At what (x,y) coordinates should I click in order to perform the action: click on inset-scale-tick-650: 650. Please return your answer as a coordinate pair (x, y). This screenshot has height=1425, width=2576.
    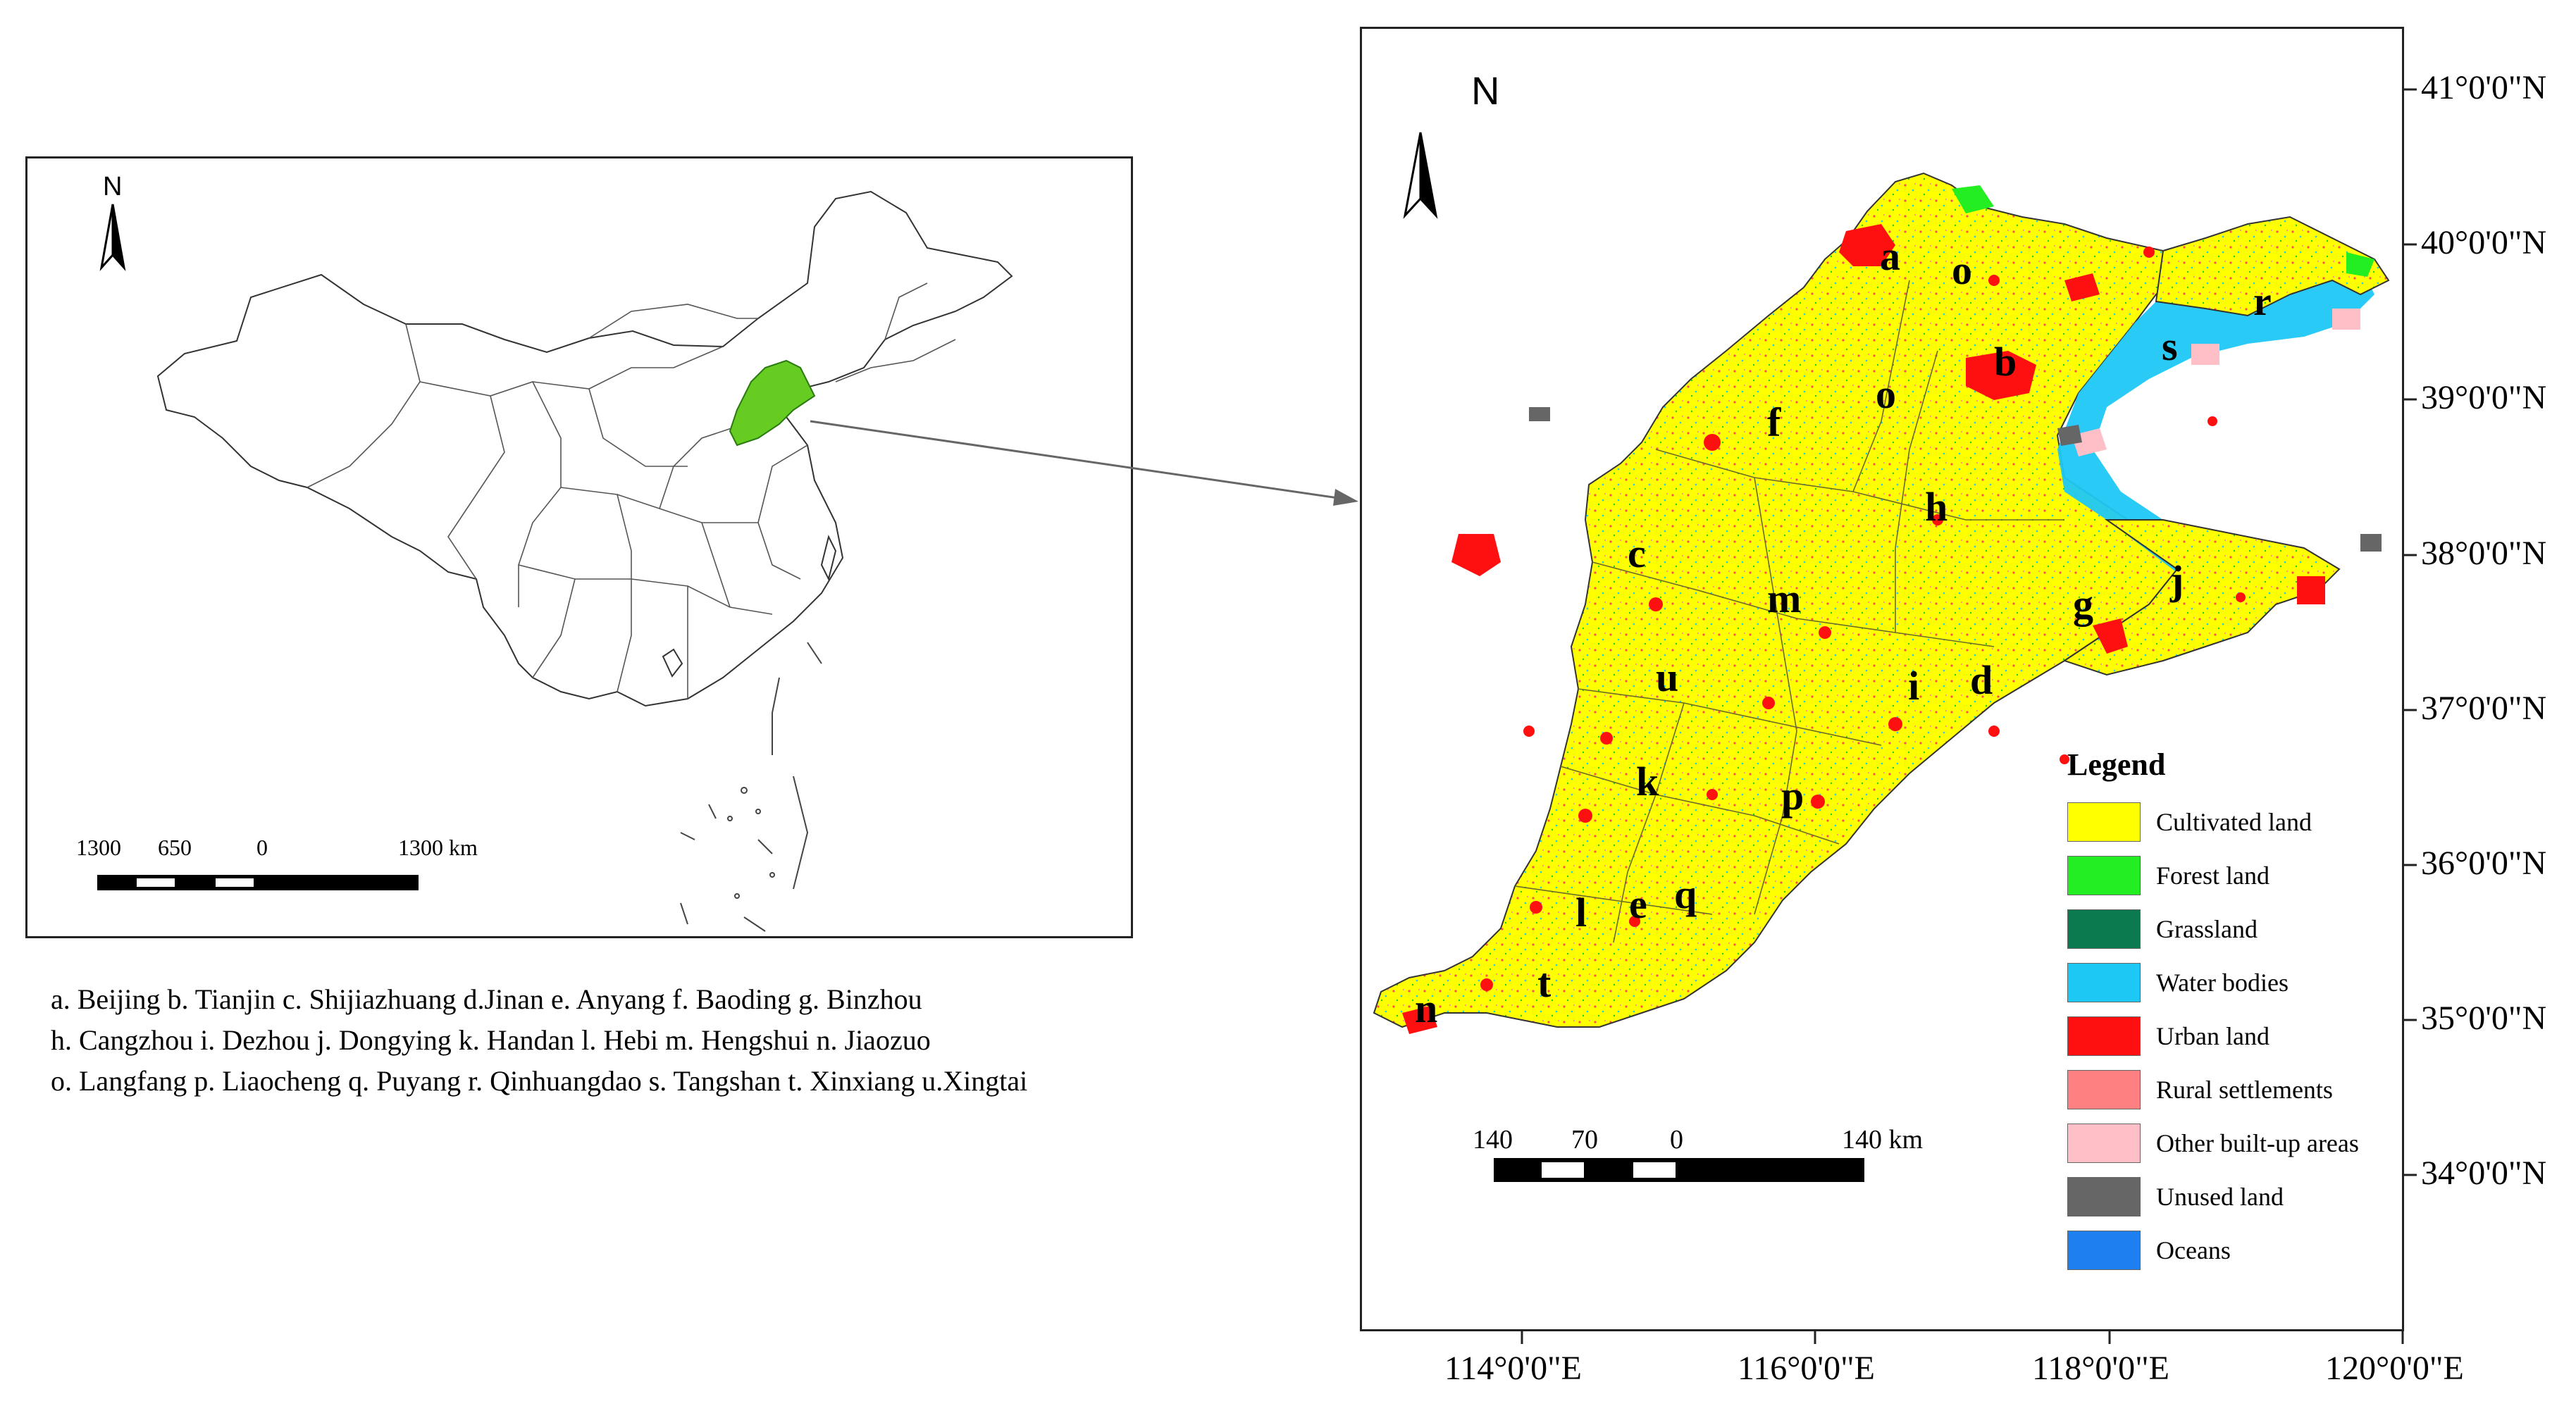
    Looking at the image, I should click on (175, 847).